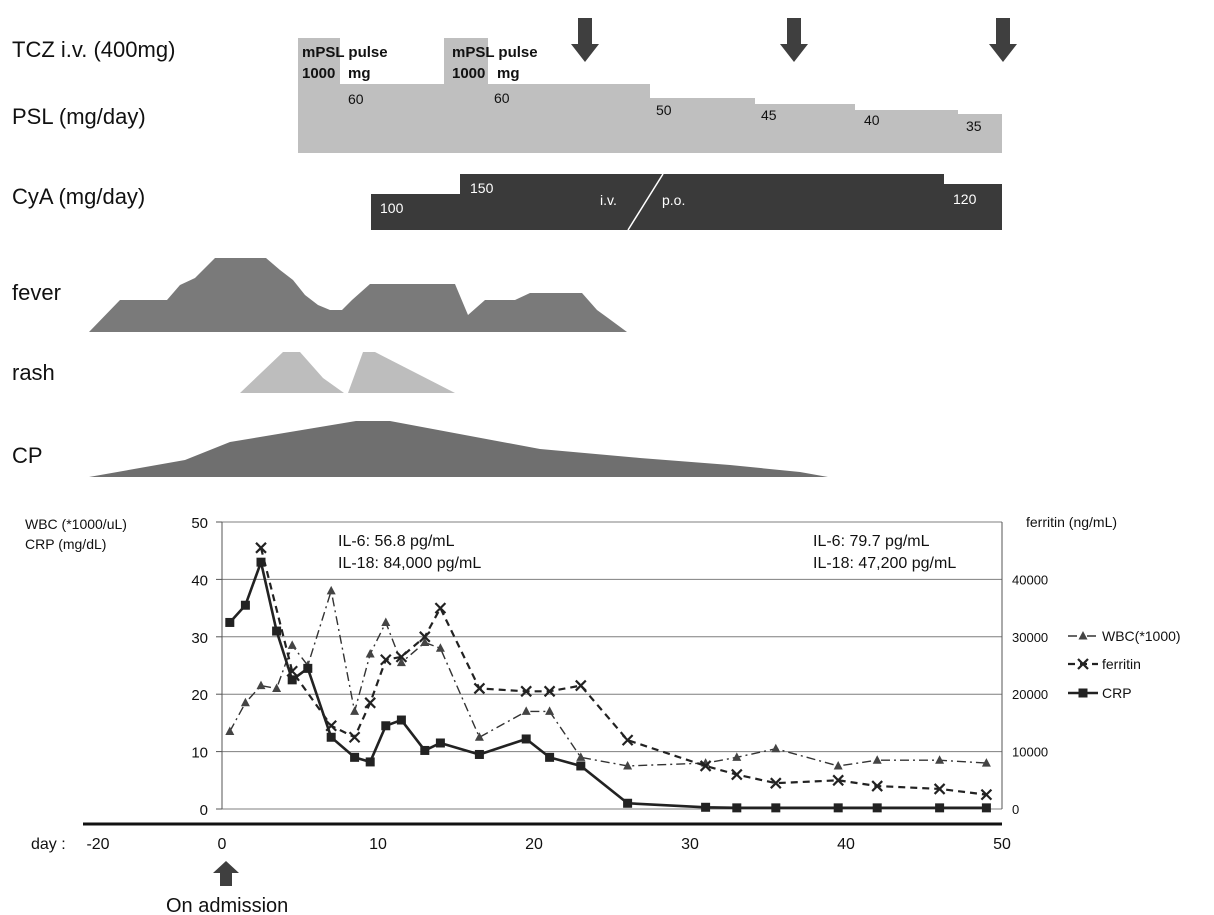 This screenshot has width=1214, height=915. Describe the element at coordinates (359, 73) in the screenshot. I see `pulse-1-unit: mg` at that location.